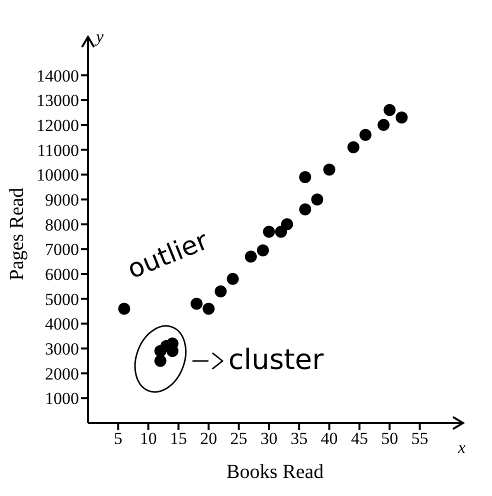  I want to click on x-tick-label: 45, so click(359, 438).